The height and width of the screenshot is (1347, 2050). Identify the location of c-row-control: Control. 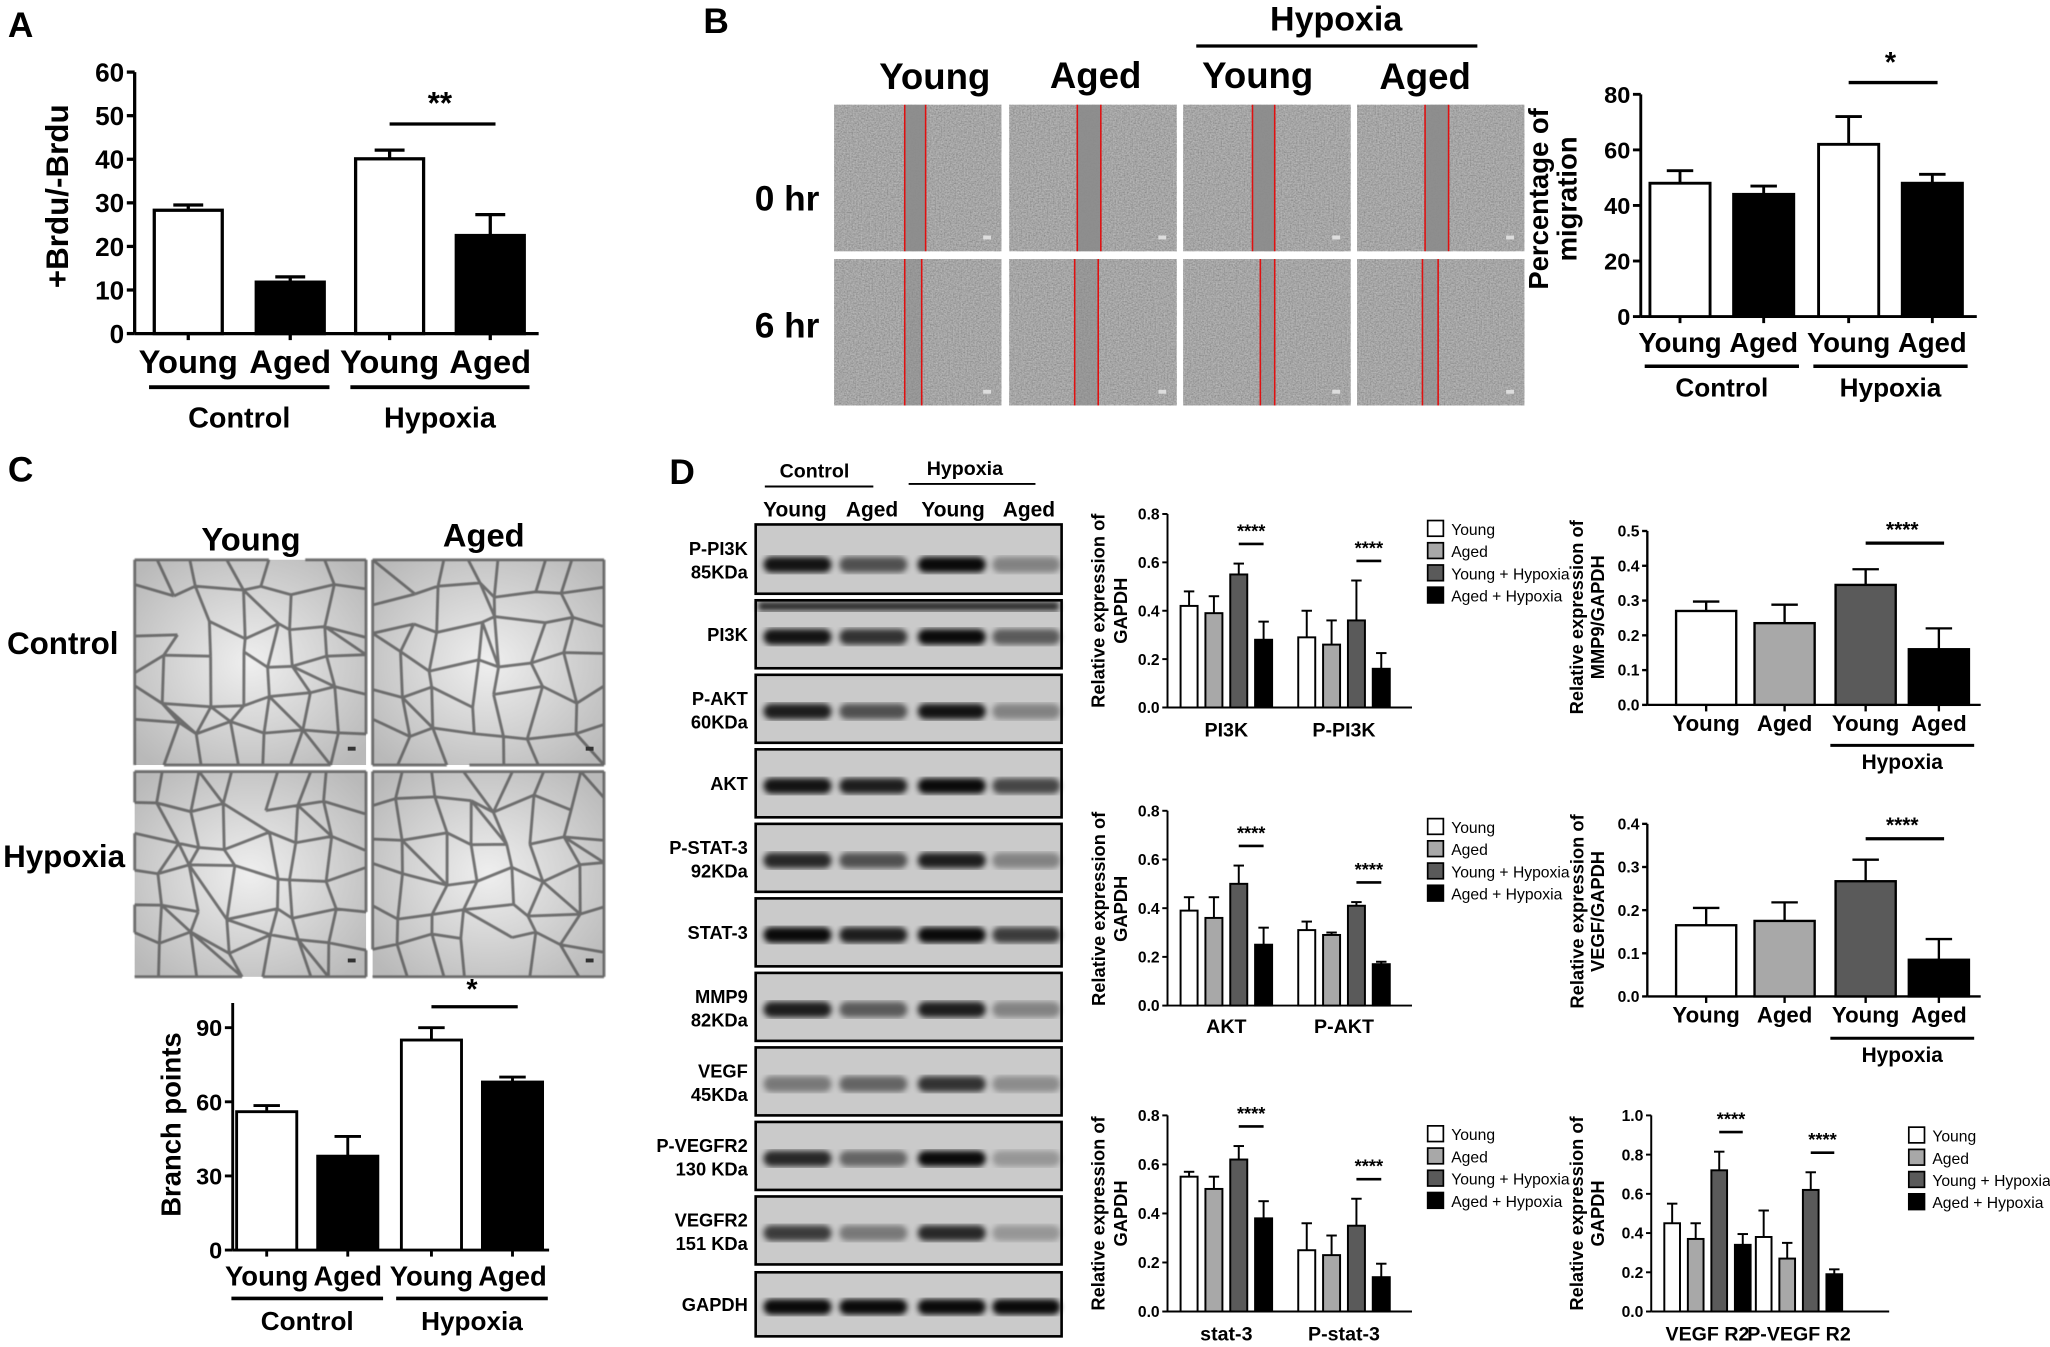
(62, 643).